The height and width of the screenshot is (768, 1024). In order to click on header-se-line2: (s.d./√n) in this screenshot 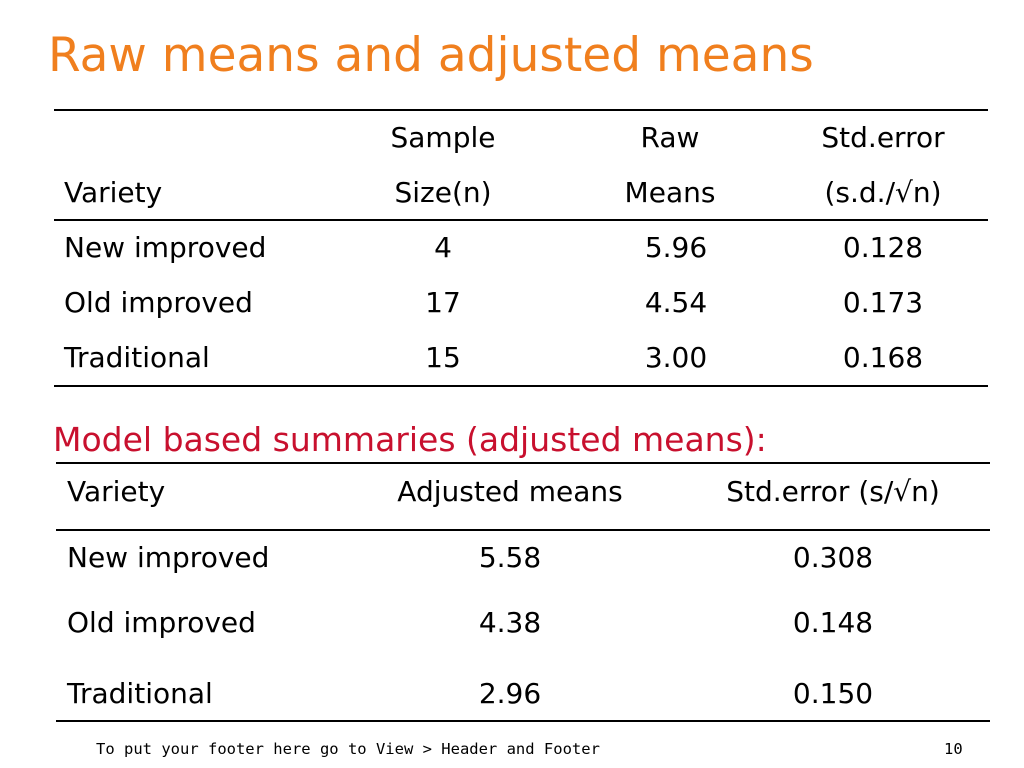, I will do `click(883, 192)`.